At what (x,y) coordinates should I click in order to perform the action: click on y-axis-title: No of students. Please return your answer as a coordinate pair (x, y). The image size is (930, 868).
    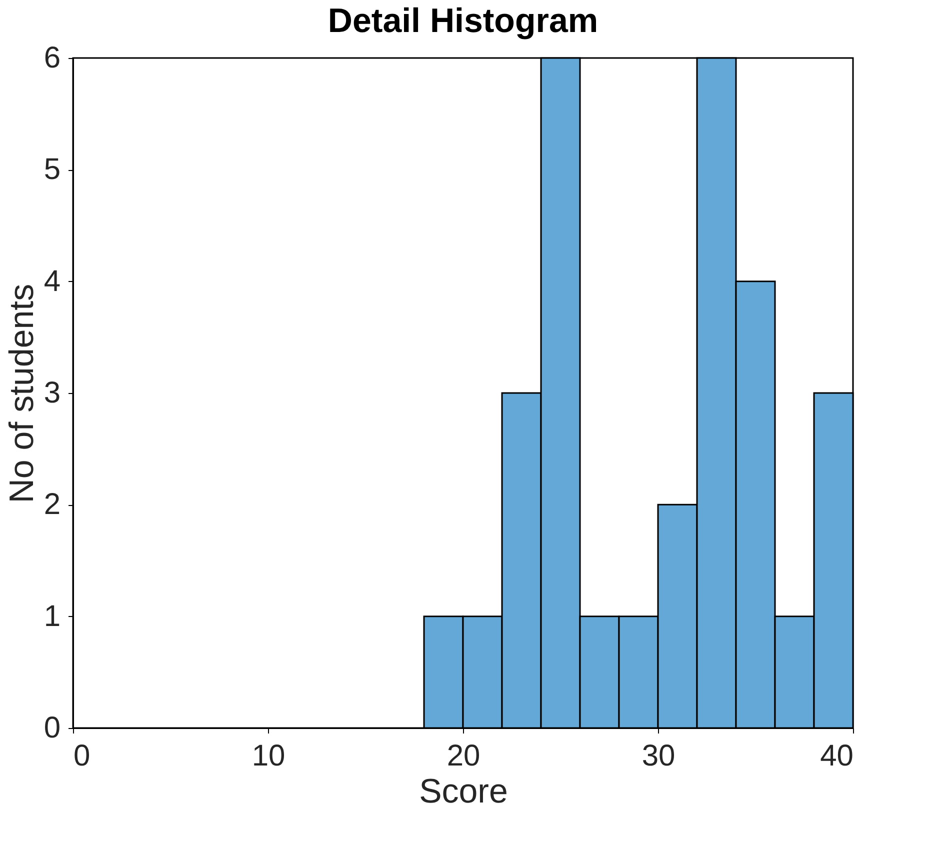
    Looking at the image, I should click on (21, 394).